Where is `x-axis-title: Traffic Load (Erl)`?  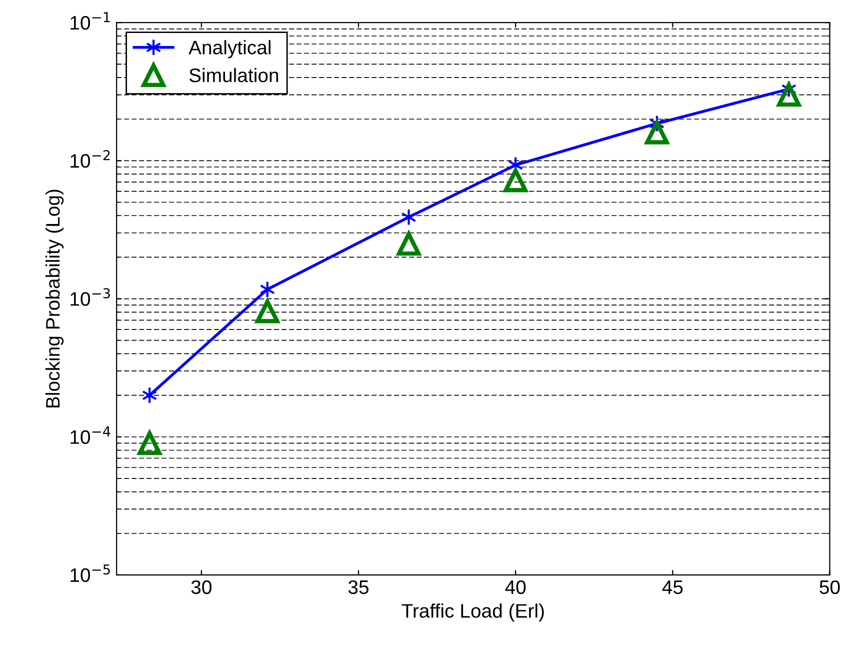
x-axis-title: Traffic Load (Erl) is located at coordinates (473, 612).